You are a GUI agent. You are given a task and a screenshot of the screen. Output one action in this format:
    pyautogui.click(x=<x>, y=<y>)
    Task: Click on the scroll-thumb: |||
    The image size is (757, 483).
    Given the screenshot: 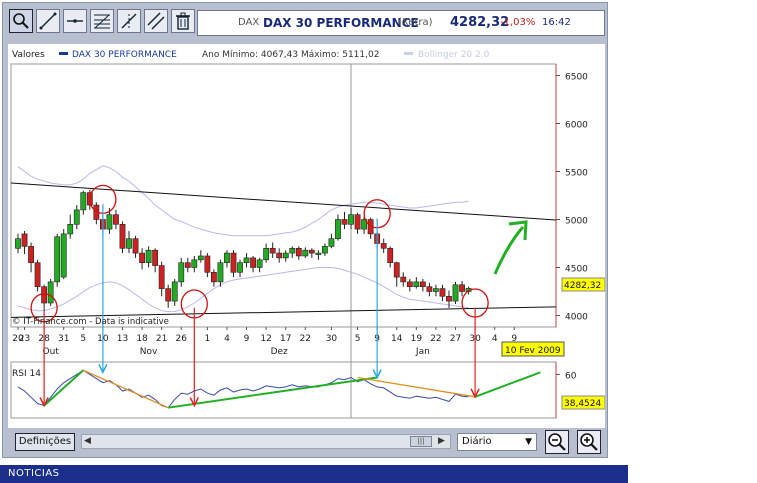 What is the action you would take?
    pyautogui.click(x=421, y=441)
    